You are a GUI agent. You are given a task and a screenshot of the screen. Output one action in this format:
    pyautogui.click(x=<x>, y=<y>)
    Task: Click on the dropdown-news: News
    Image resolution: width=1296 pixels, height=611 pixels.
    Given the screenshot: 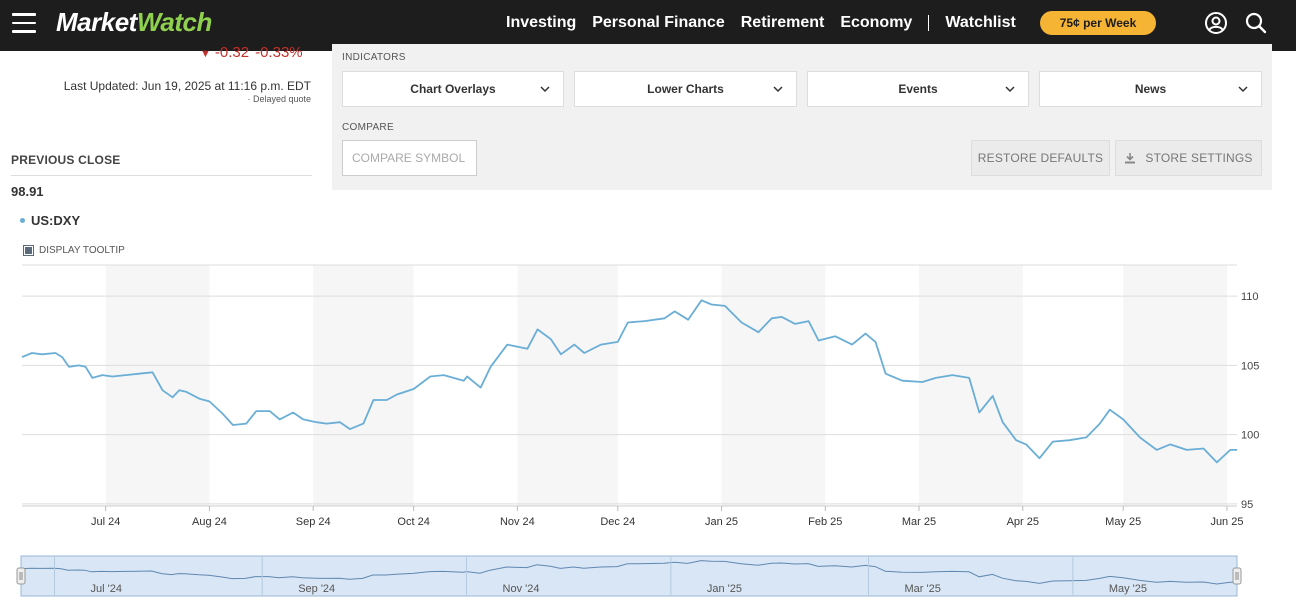 What is the action you would take?
    pyautogui.click(x=1150, y=89)
    